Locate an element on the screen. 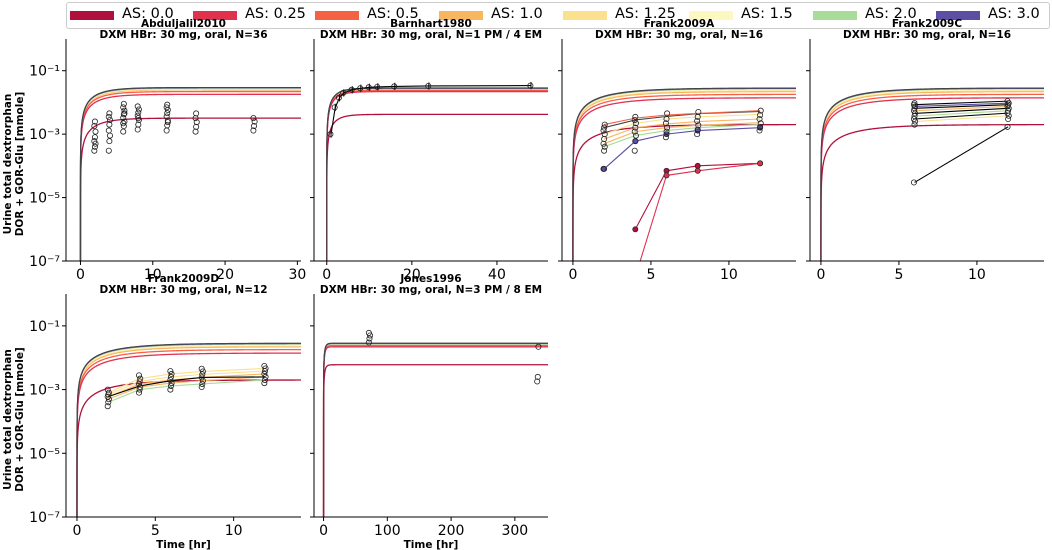 This screenshot has height=550, width=1052. panel-subtitle: DXM HBr: 30 mg, oral, N=16 is located at coordinates (679, 35).